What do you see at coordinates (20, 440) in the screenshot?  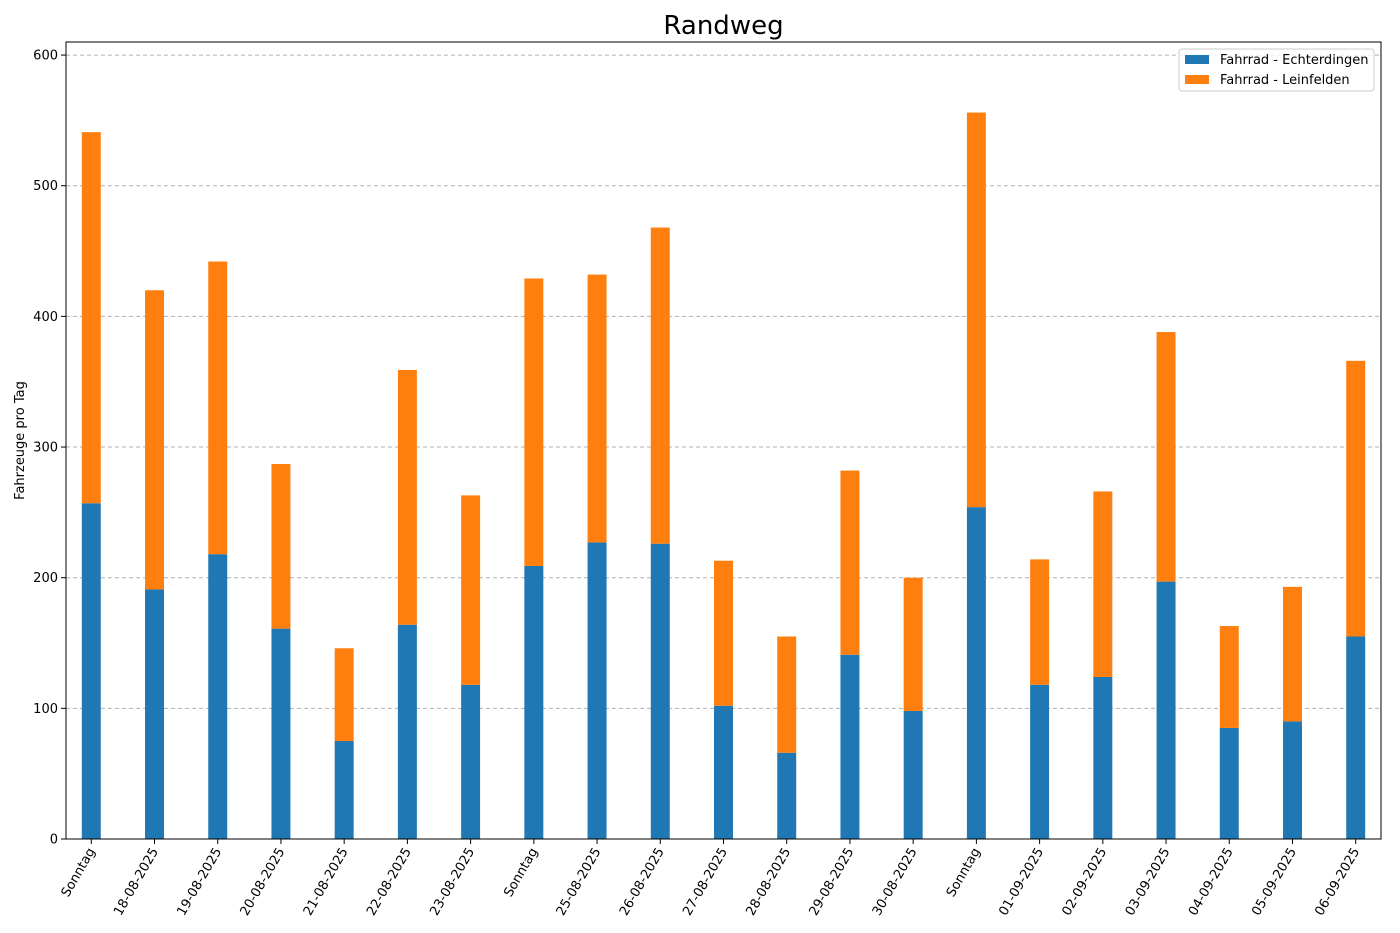 I see `y-axis-label: Fahrzeuge pro Tag` at bounding box center [20, 440].